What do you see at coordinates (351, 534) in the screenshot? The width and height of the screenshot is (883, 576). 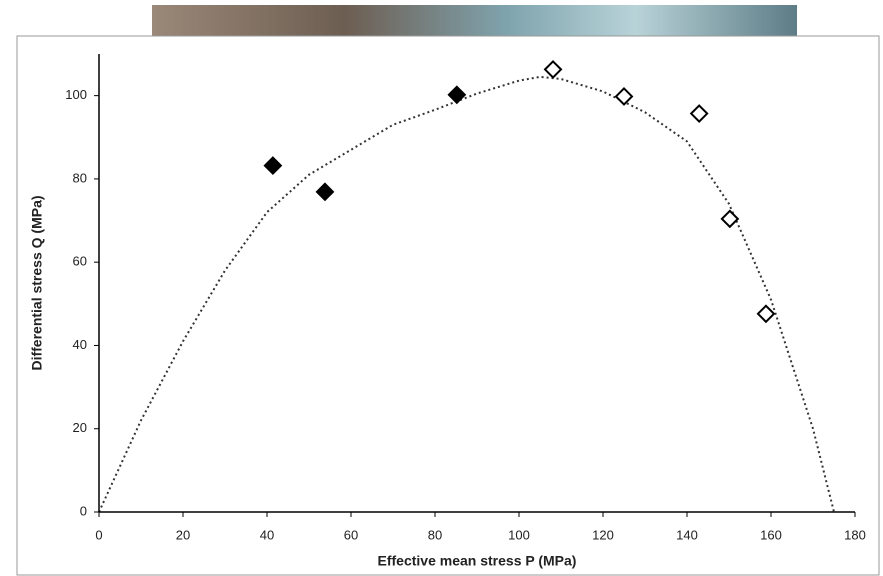 I see `x-tick-label: 60` at bounding box center [351, 534].